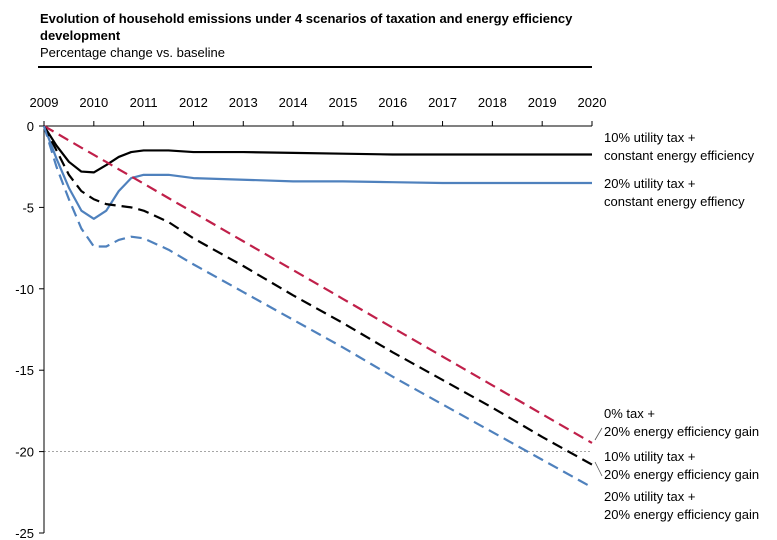  I want to click on x-tick-label: 2010, so click(93, 102).